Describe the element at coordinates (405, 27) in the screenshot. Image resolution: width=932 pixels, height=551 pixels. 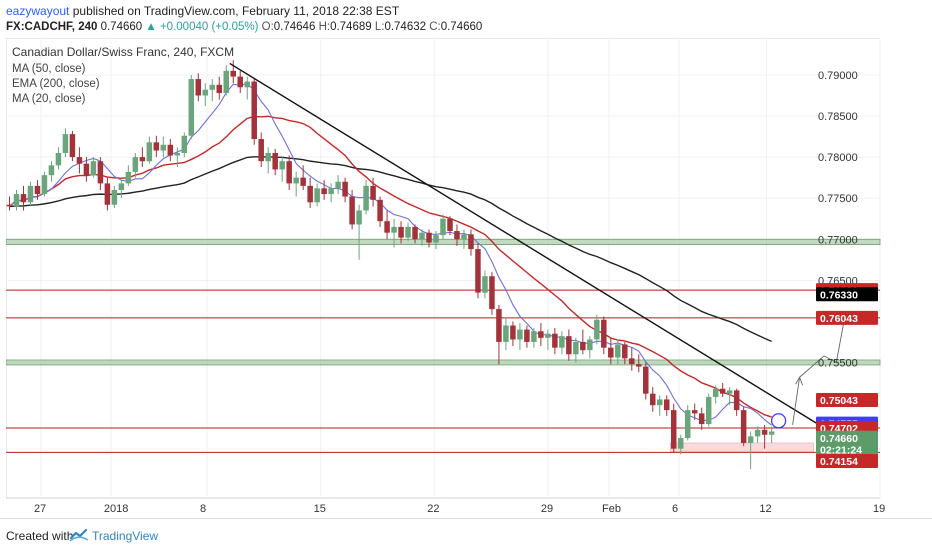
I see `low-value: 0.74632` at that location.